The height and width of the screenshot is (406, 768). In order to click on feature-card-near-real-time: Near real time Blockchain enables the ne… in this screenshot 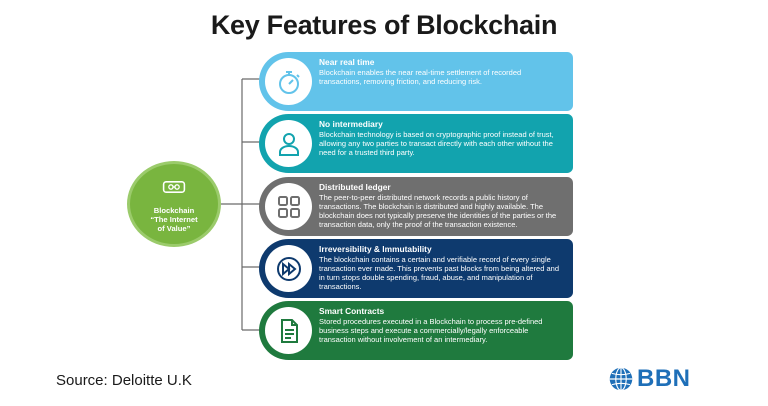, I will do `click(416, 81)`.